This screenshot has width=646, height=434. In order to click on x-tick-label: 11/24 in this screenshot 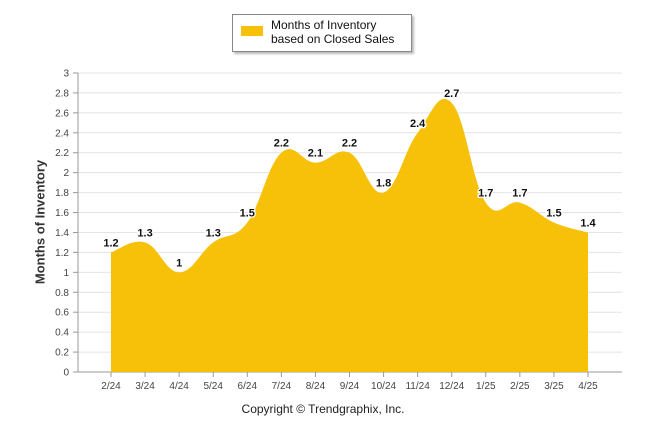, I will do `click(417, 386)`.